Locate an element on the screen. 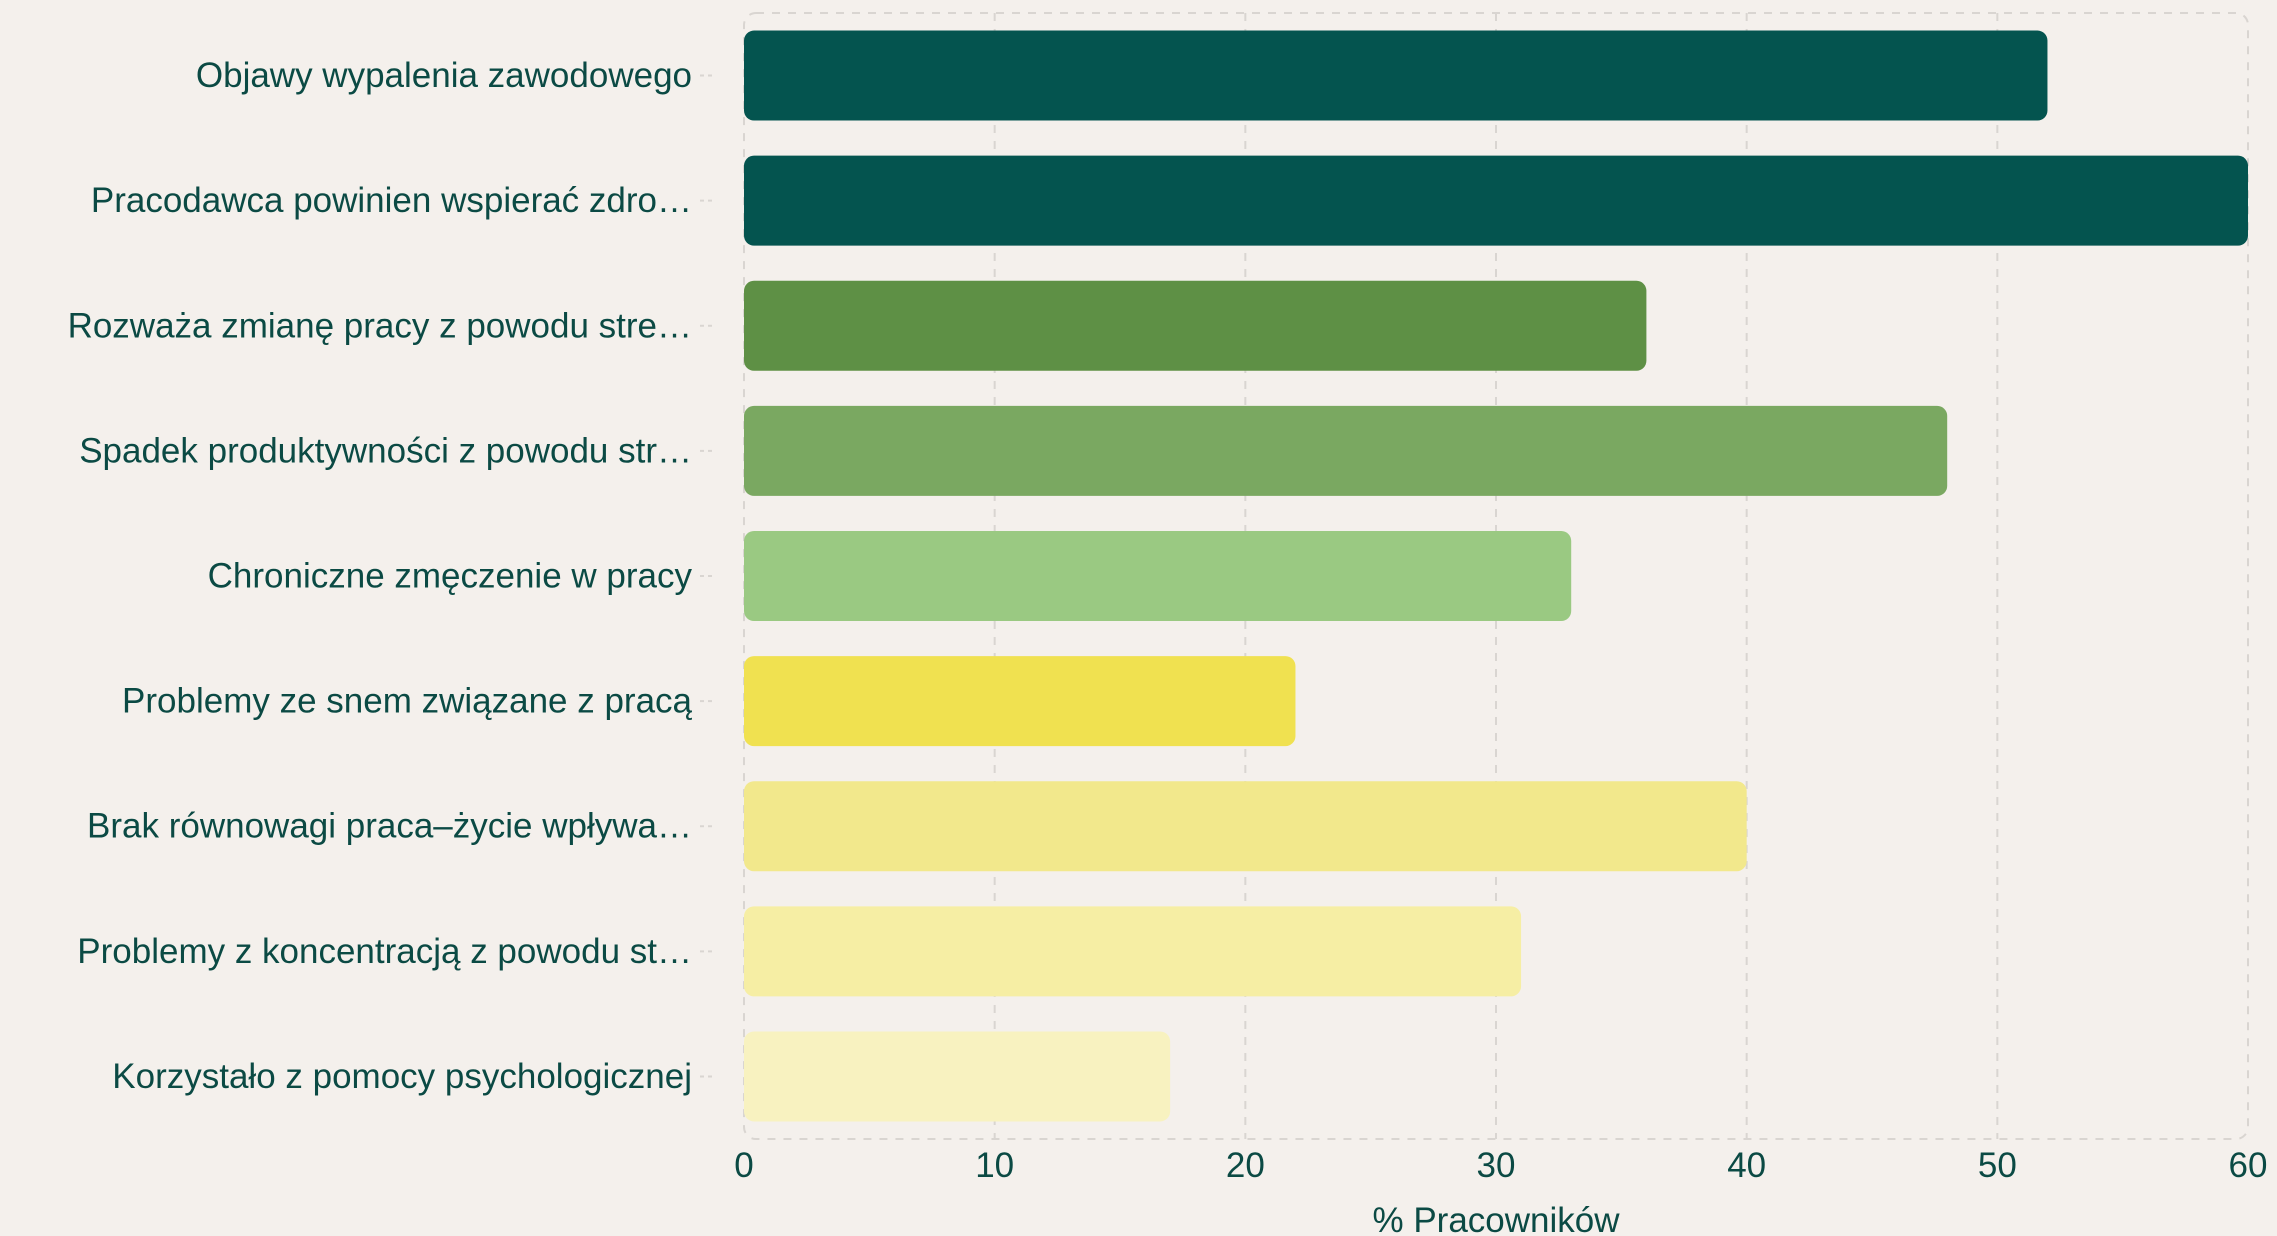 This screenshot has width=2277, height=1236. category-label: Problemy ze snem związane z pracą is located at coordinates (407, 701).